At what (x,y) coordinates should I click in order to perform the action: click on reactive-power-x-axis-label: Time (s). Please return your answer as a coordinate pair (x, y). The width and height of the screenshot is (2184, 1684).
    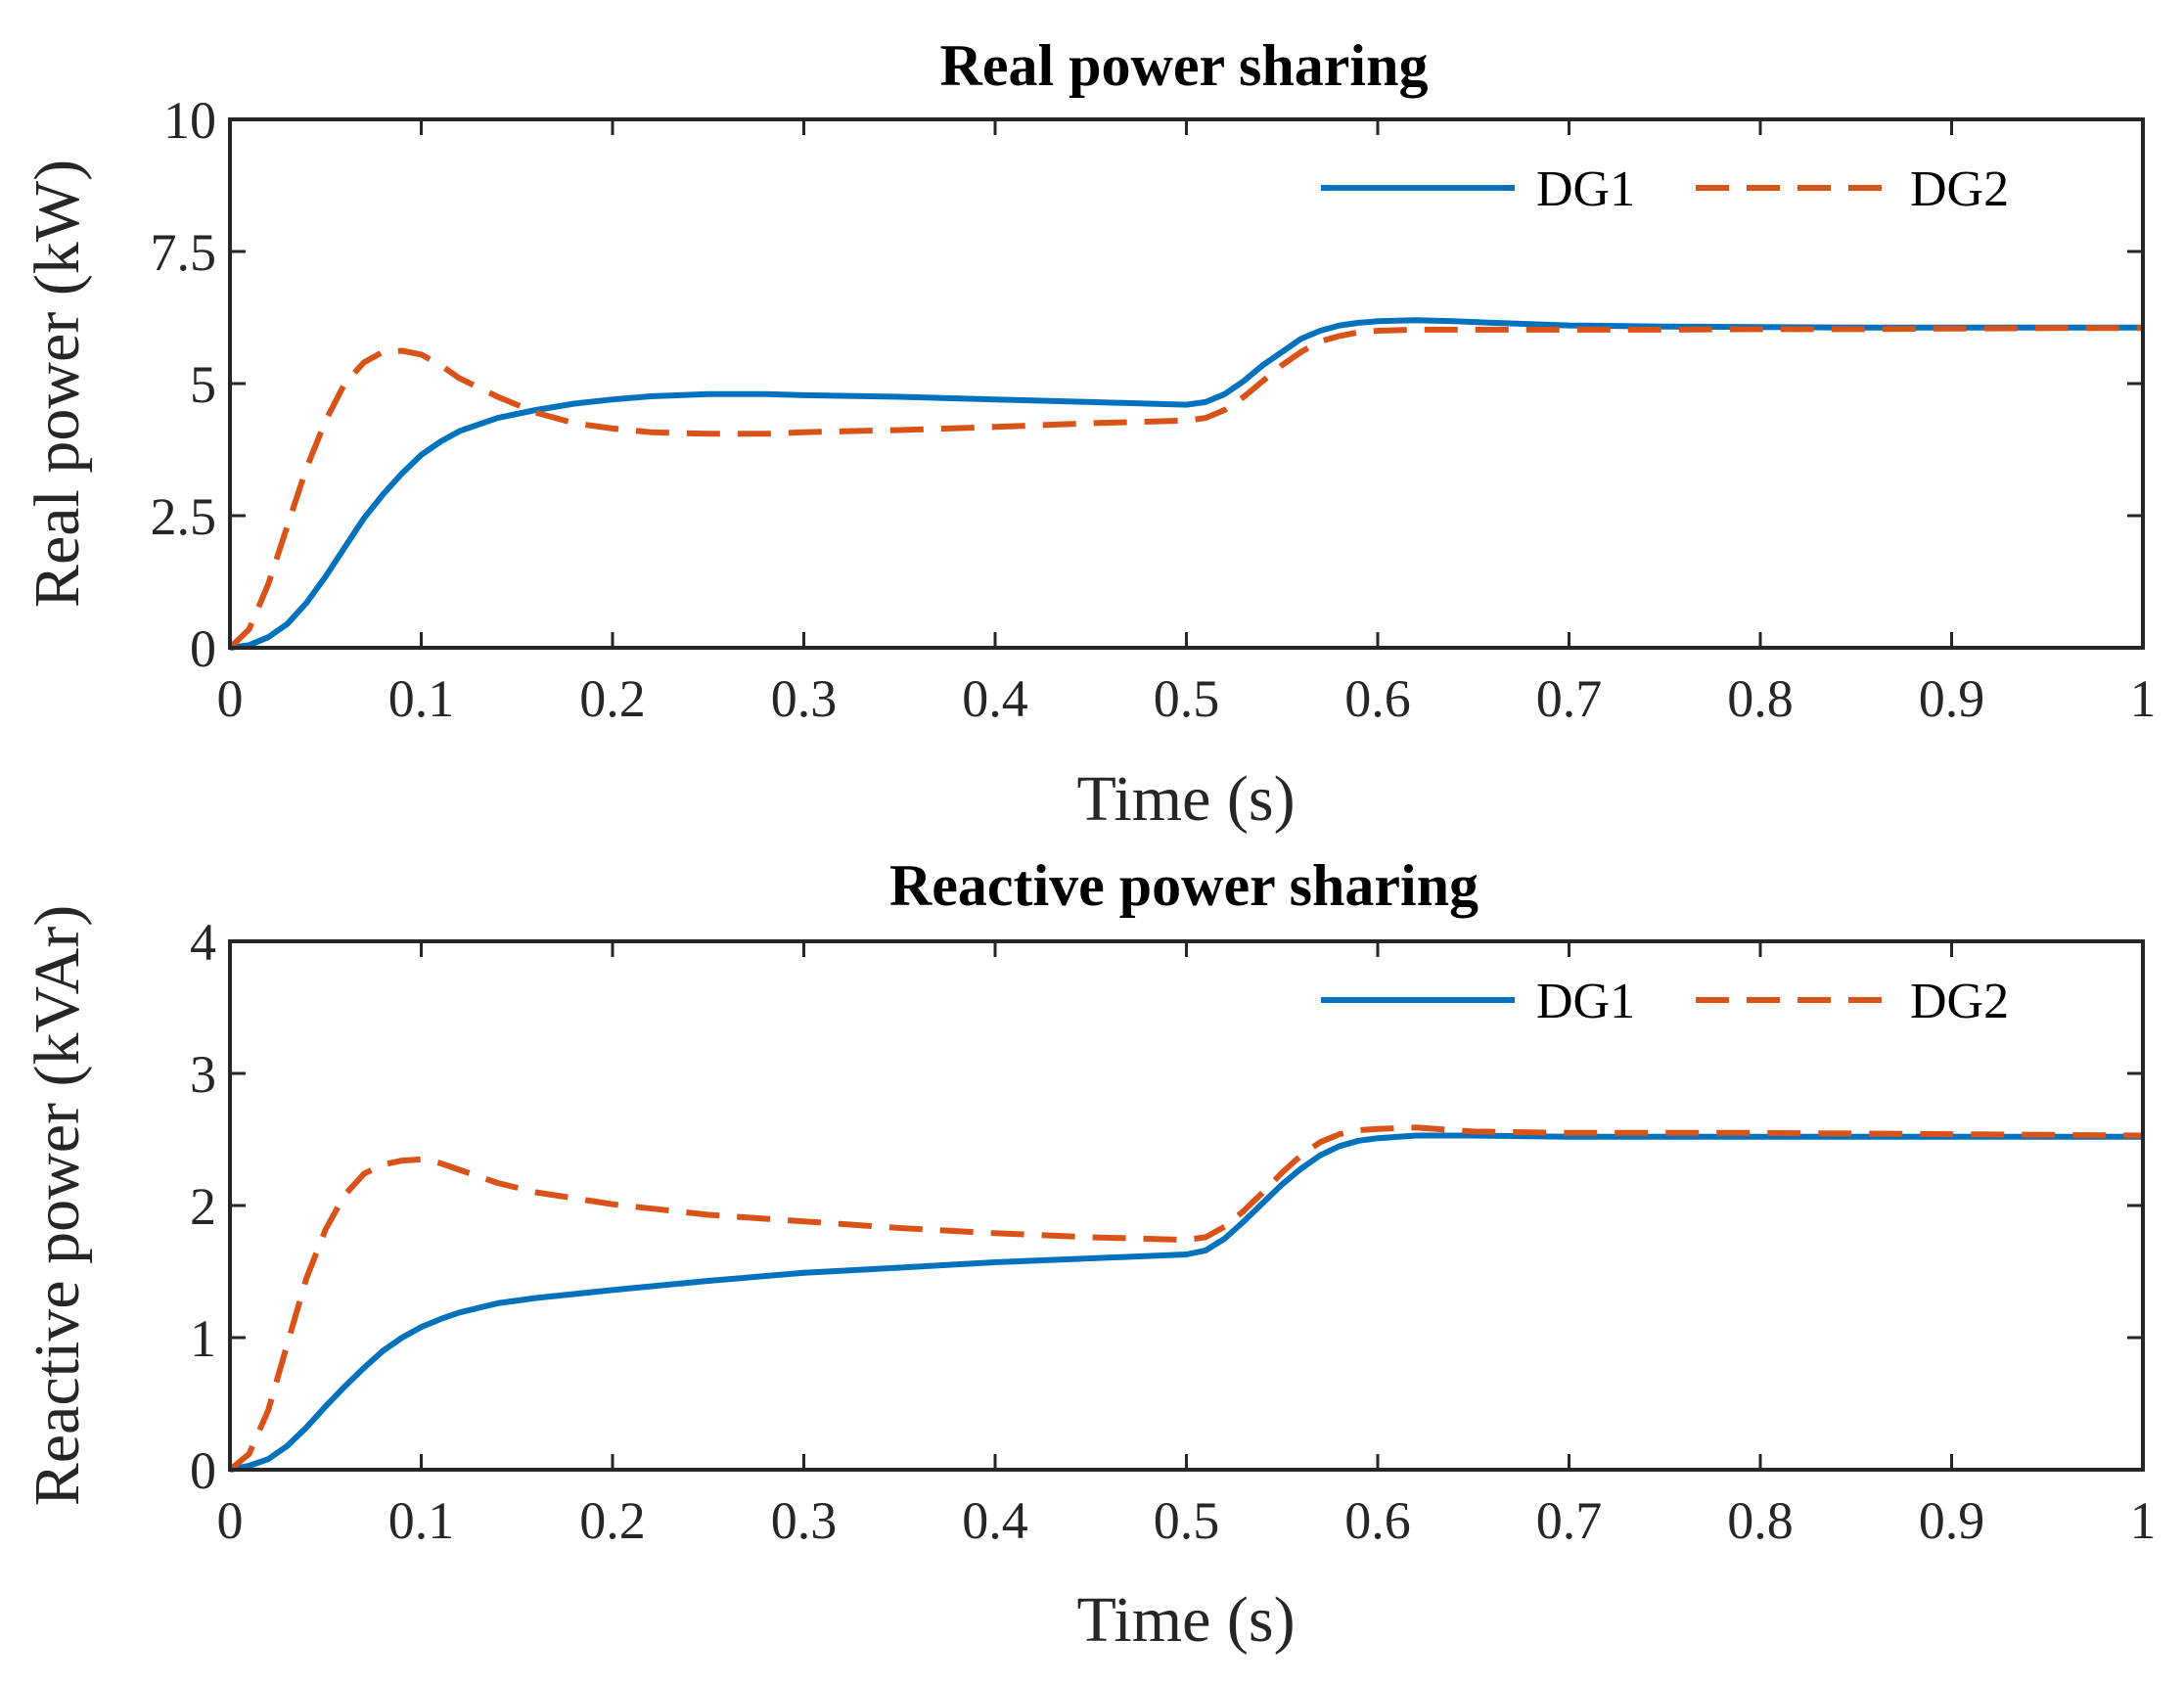
    Looking at the image, I should click on (1185, 1620).